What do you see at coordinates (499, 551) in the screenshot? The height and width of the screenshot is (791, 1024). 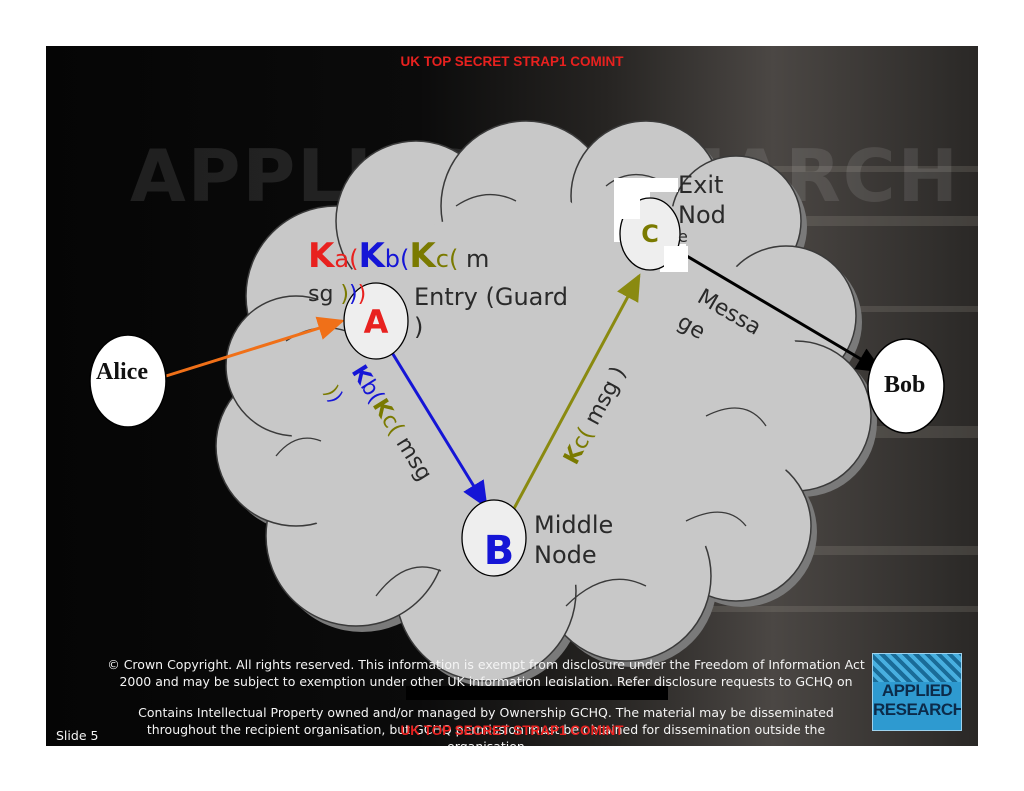 I see `node-b-letter: B` at bounding box center [499, 551].